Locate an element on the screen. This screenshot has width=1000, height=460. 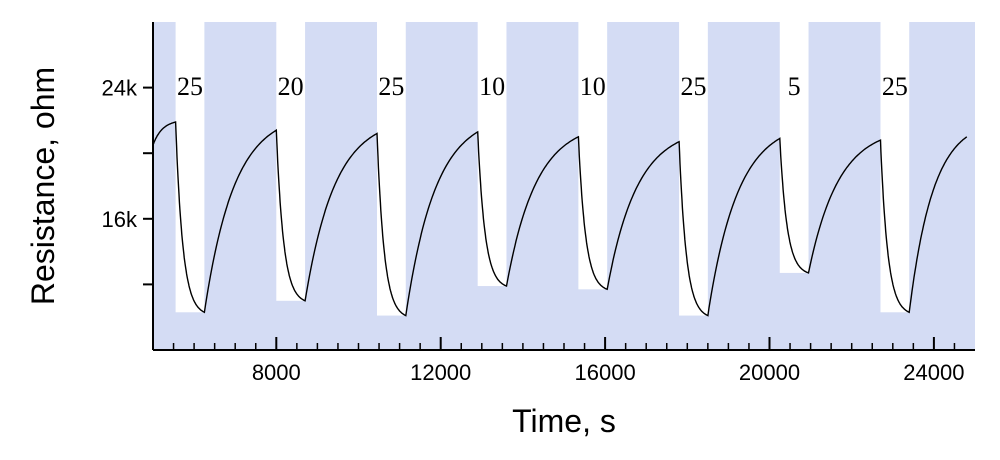
pulse-label-3: 25 is located at coordinates (391, 86).